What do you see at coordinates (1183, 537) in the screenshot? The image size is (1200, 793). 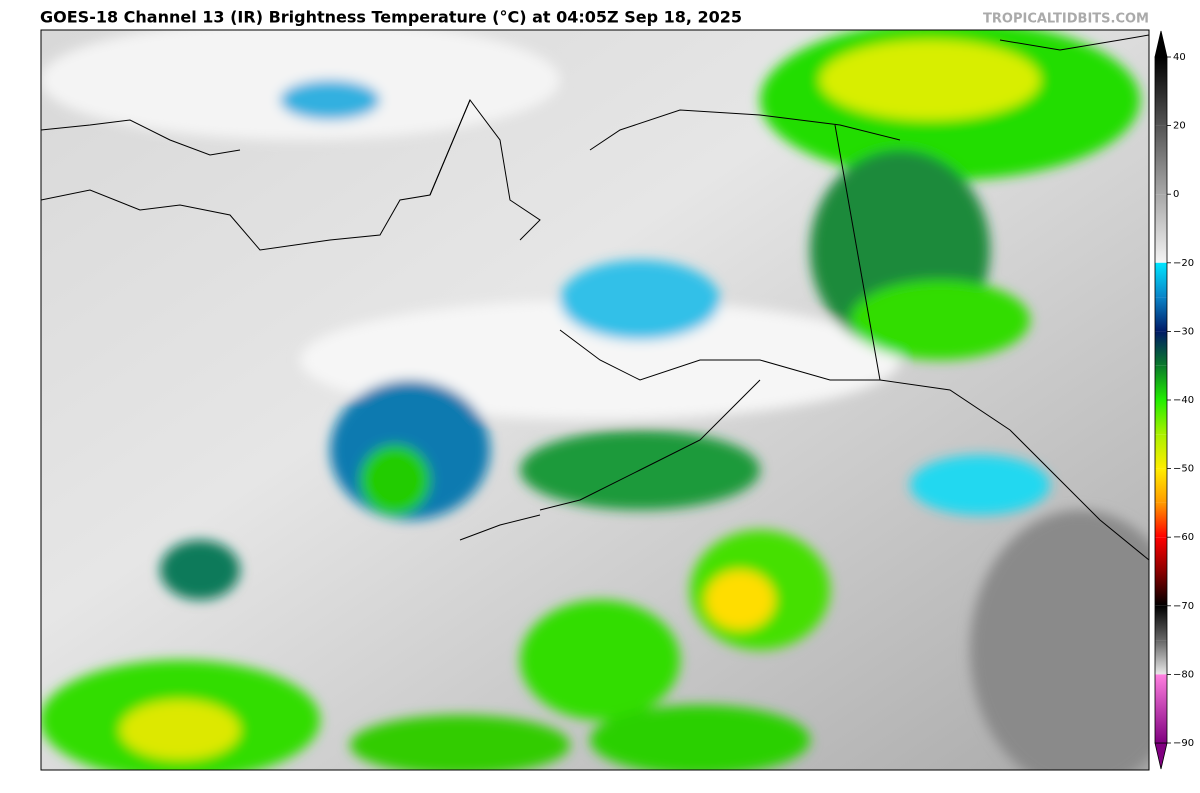 I see `colorbar-tick-label: −60` at bounding box center [1183, 537].